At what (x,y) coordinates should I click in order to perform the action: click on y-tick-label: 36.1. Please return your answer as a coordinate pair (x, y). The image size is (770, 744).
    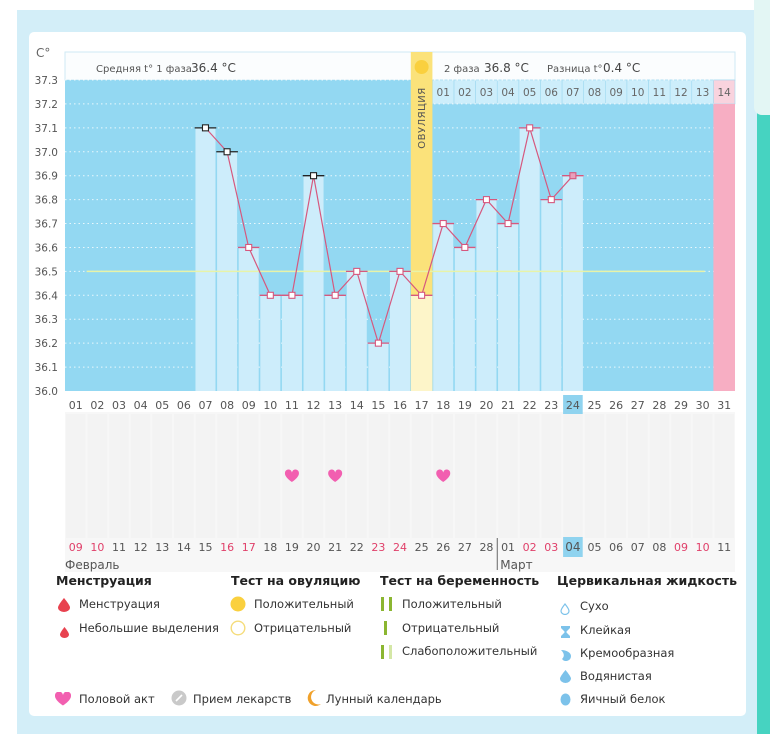
    Looking at the image, I should click on (46, 368).